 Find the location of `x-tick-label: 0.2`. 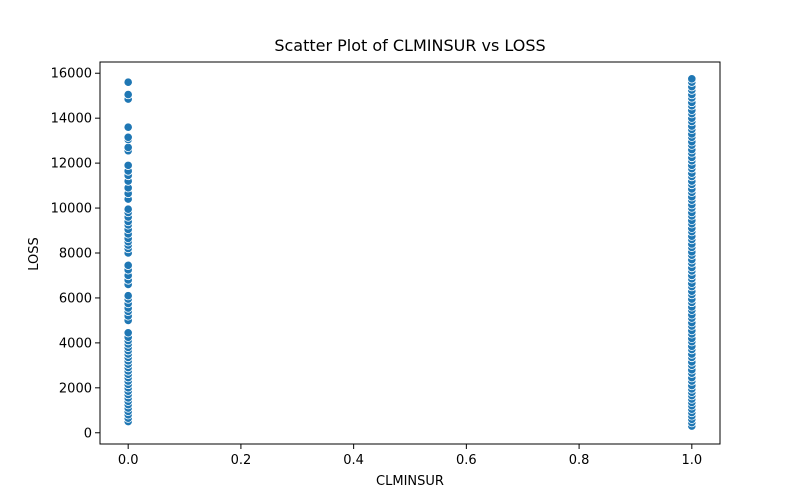

x-tick-label: 0.2 is located at coordinates (241, 460).